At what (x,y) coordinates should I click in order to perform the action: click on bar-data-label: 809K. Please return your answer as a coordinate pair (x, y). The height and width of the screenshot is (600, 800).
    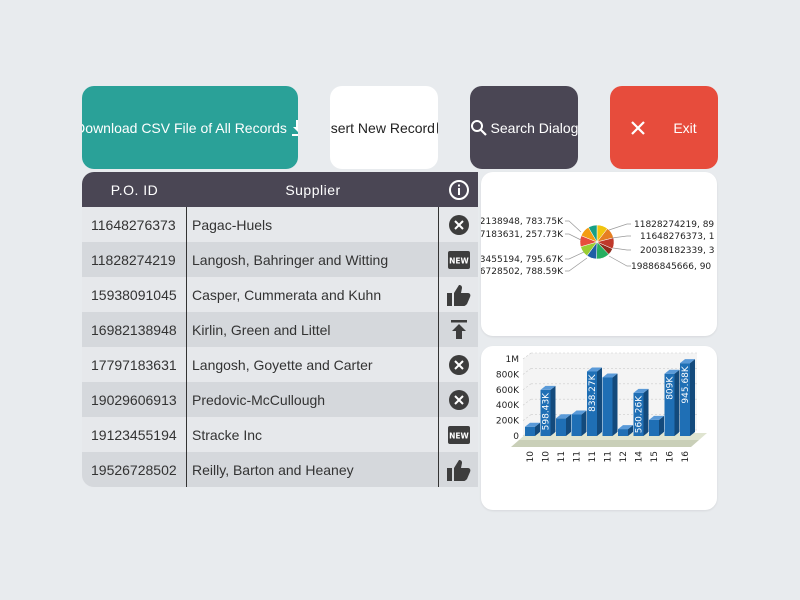
    Looking at the image, I should click on (671, 388).